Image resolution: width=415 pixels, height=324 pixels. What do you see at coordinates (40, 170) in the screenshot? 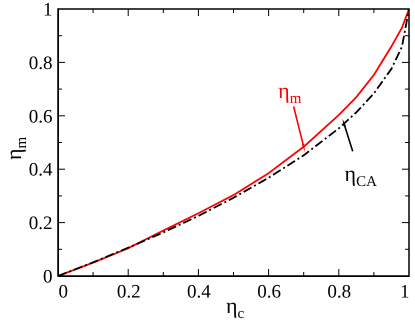
I see `y-tick-label: 0.4` at bounding box center [40, 170].